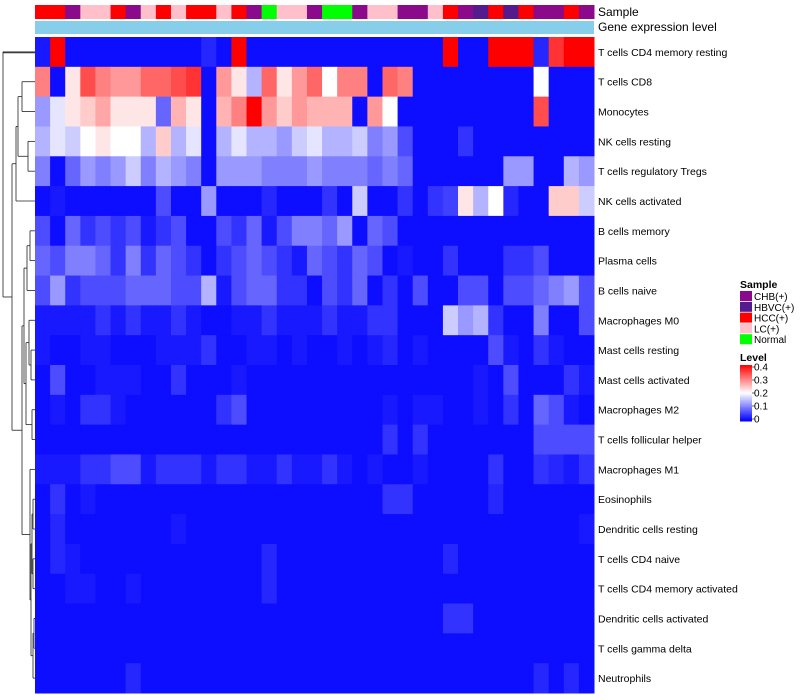  Describe the element at coordinates (753, 358) in the screenshot. I see `legend-level-title: Level` at that location.